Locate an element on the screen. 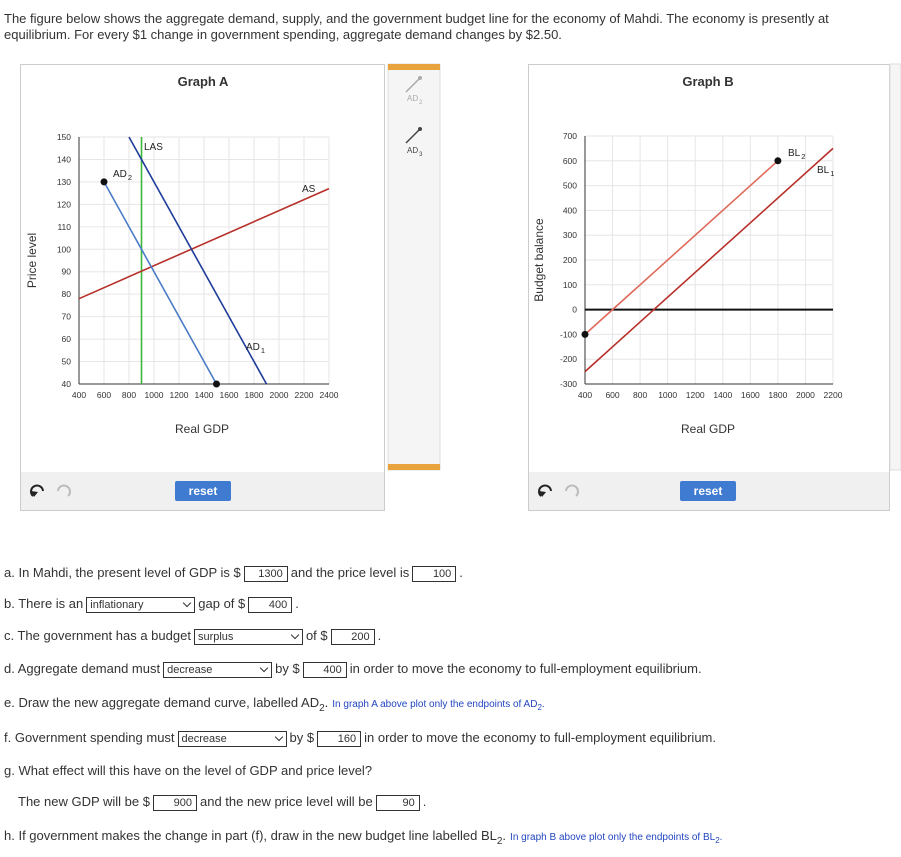  text: of $ is located at coordinates (316, 635).